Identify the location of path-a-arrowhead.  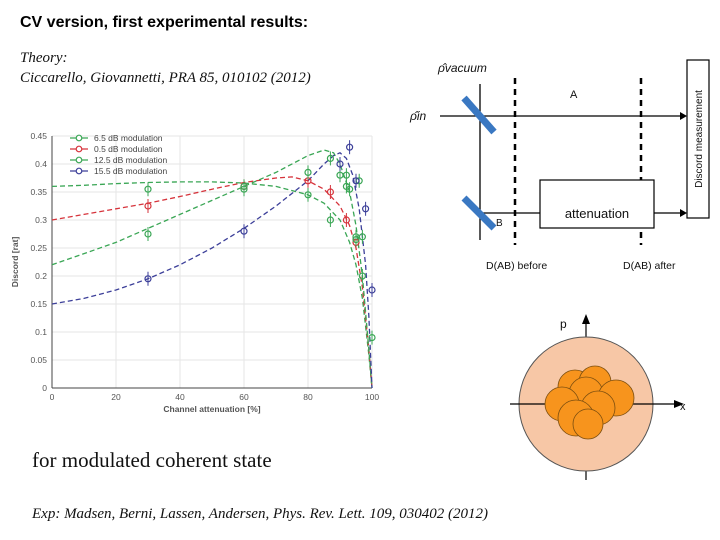
(683, 116).